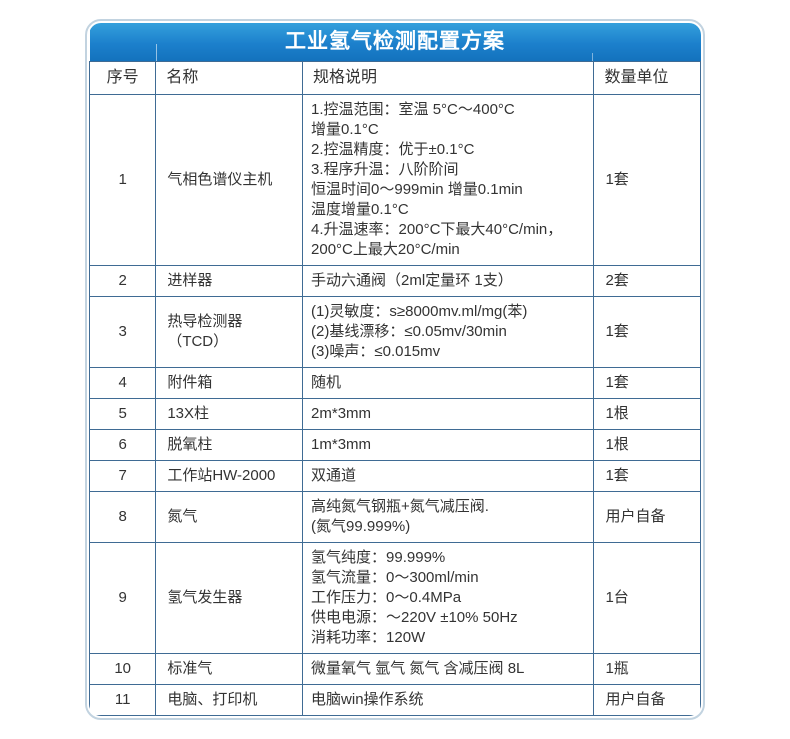 The width and height of the screenshot is (790, 739). I want to click on row-number: 8, so click(123, 517).